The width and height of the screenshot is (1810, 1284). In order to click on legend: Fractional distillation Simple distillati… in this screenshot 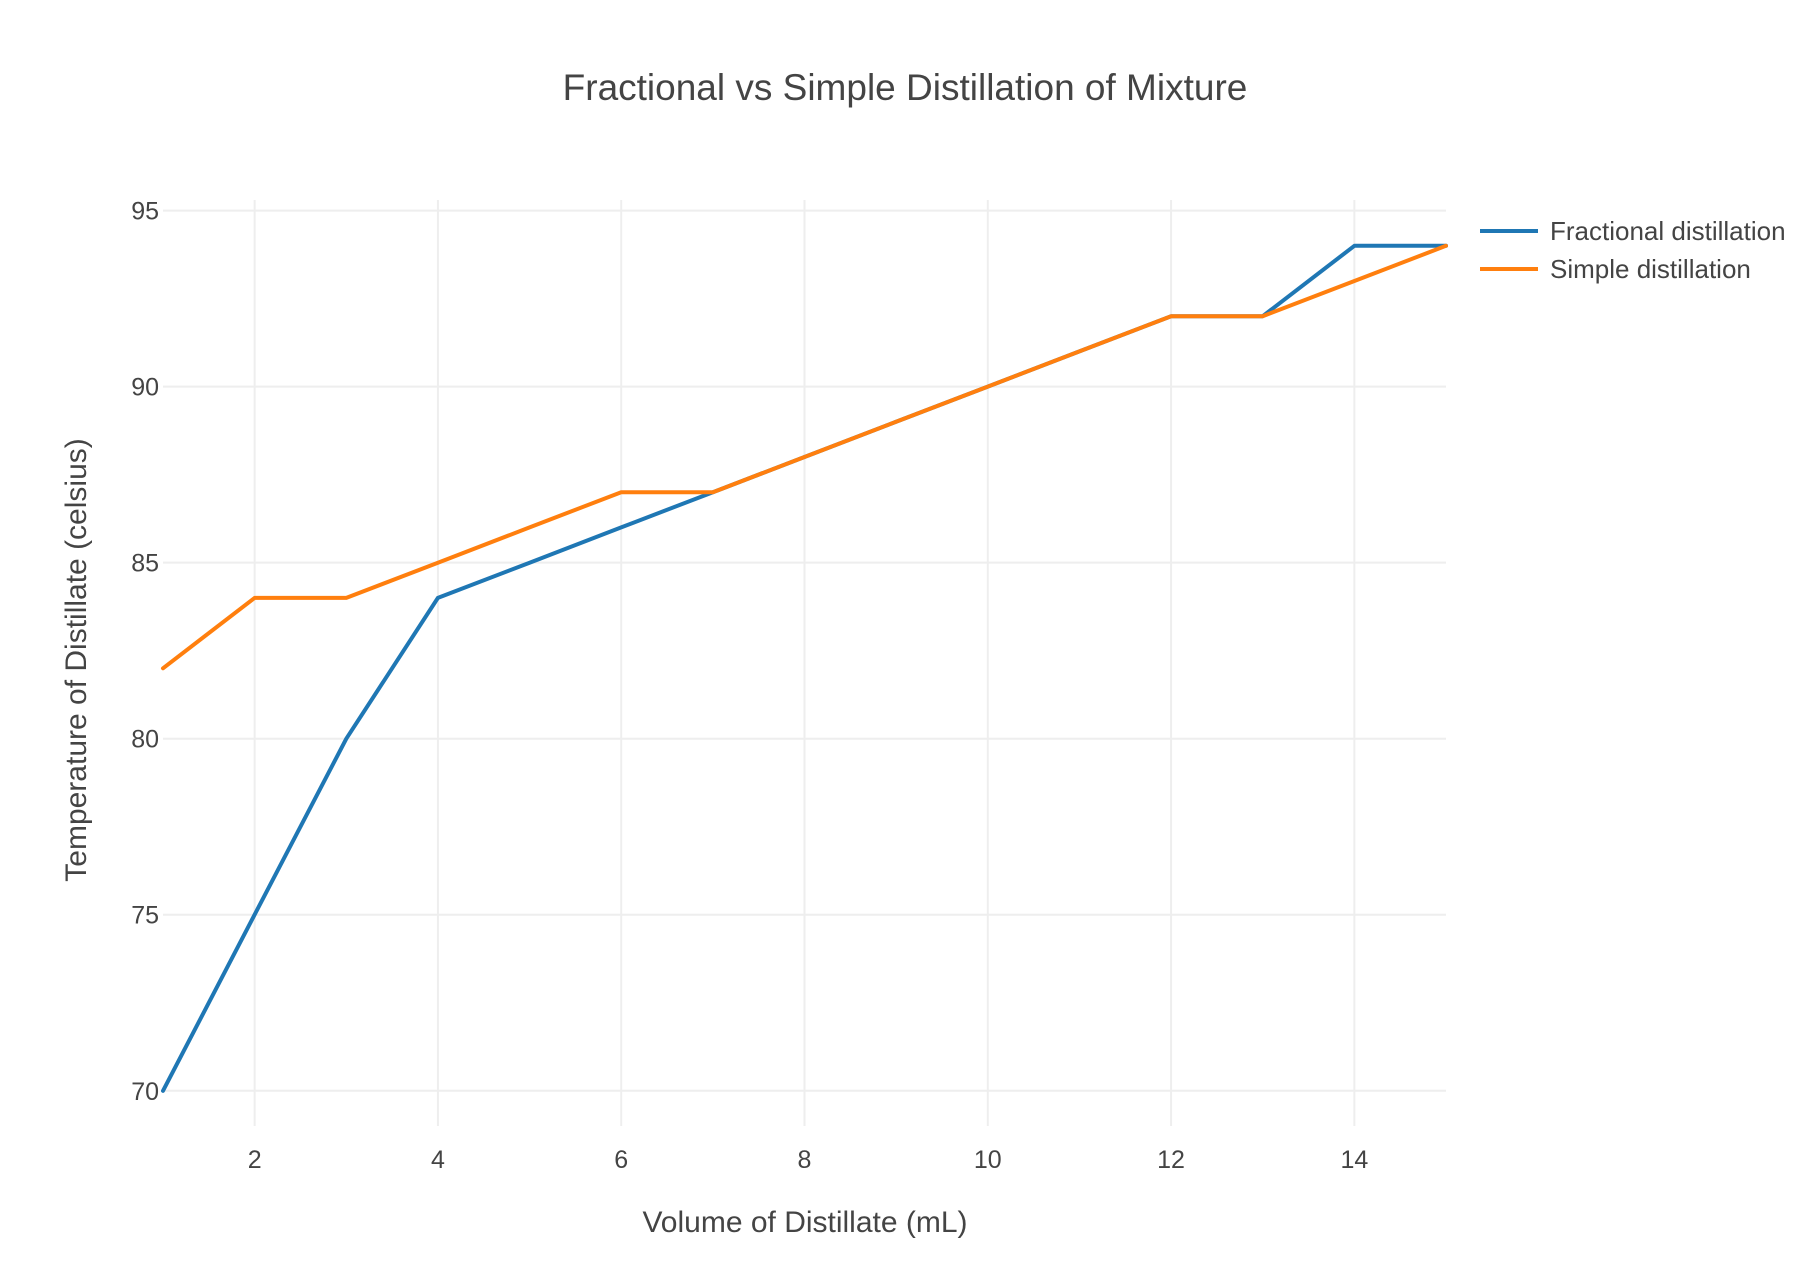, I will do `click(1633, 250)`.